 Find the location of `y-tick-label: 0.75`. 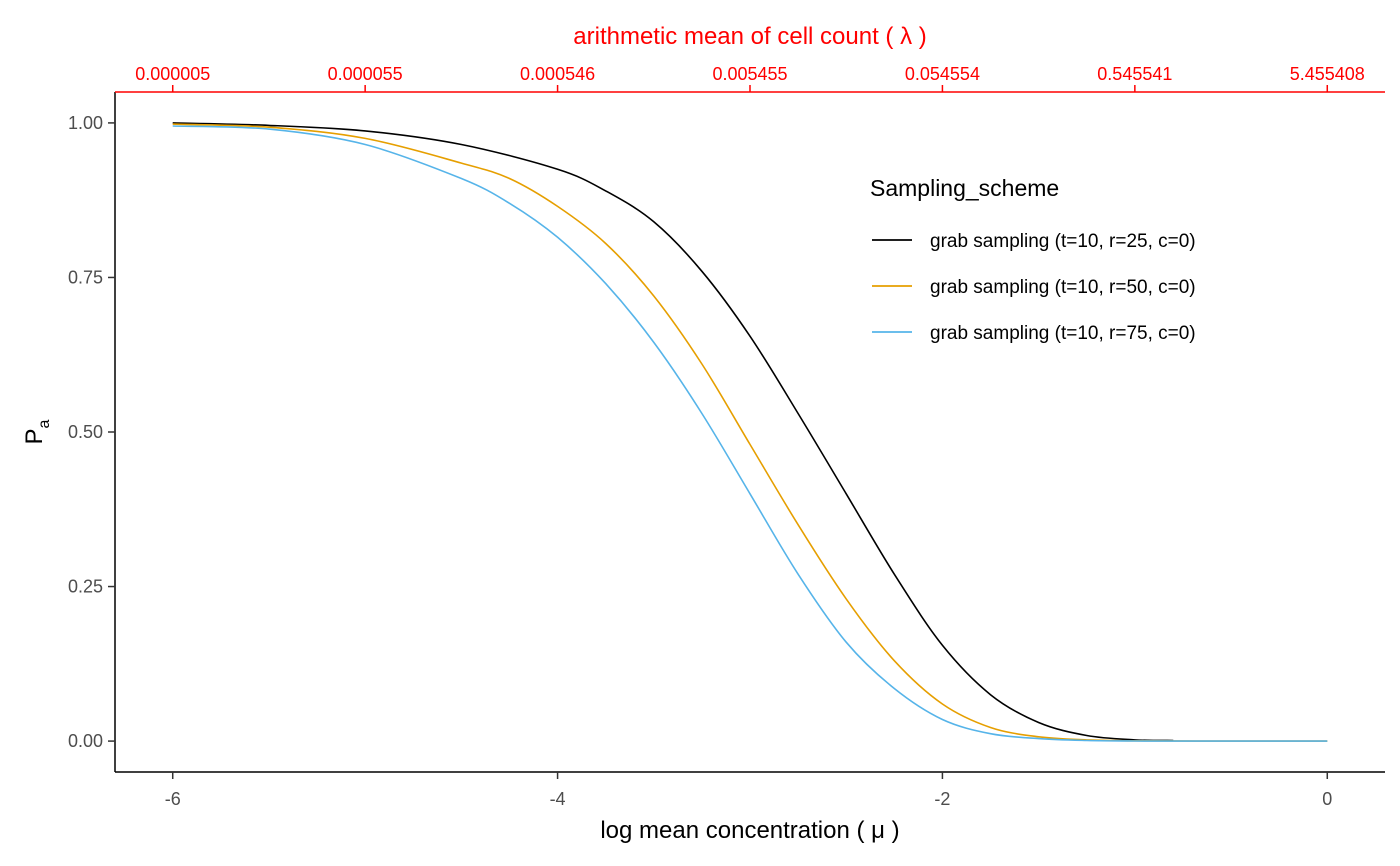

y-tick-label: 0.75 is located at coordinates (85, 277).